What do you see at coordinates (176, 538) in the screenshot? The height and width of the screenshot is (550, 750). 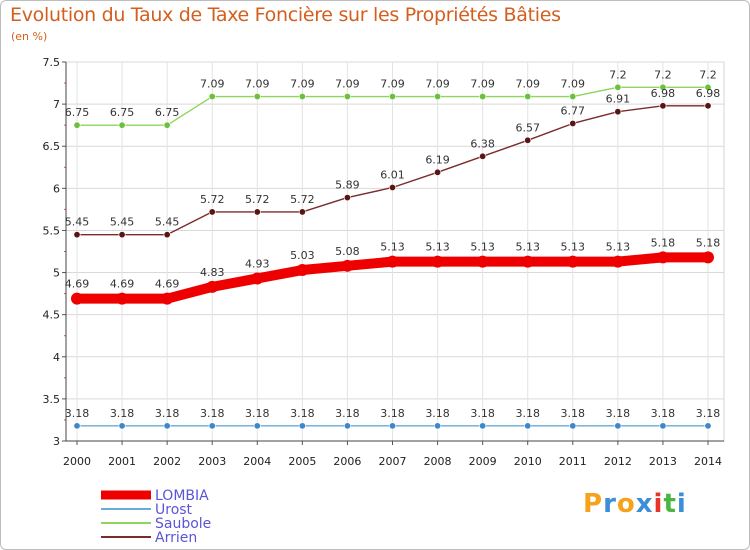 I see `legend-label-arrien: Arrien` at bounding box center [176, 538].